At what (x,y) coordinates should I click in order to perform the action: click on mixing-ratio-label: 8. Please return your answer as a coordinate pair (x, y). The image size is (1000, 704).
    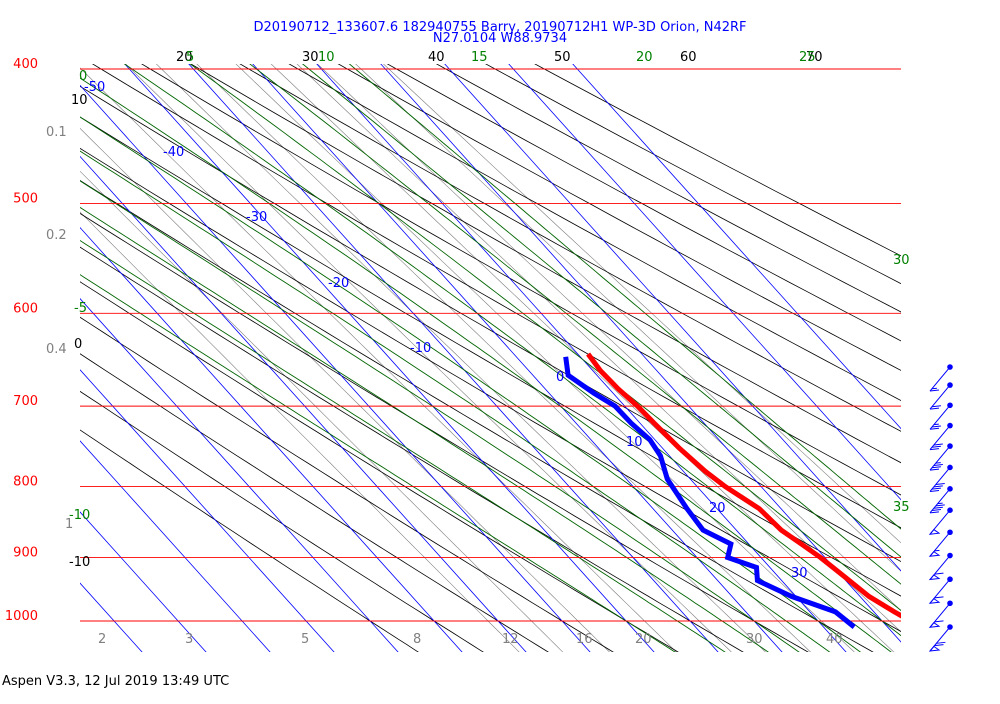
    Looking at the image, I should click on (417, 639).